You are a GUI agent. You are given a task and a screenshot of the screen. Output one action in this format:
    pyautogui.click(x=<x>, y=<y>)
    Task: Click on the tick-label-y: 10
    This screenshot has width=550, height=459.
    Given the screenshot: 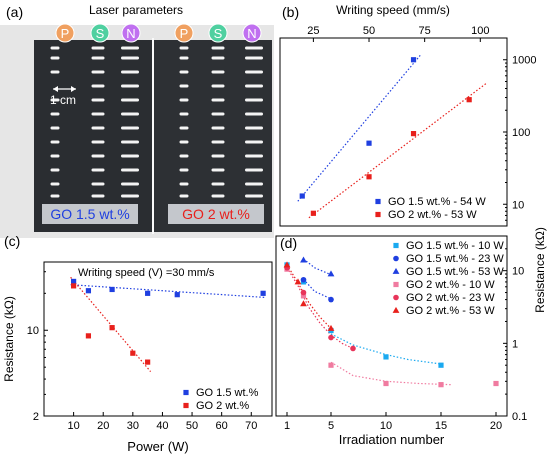 What is the action you would take?
    pyautogui.click(x=33, y=331)
    